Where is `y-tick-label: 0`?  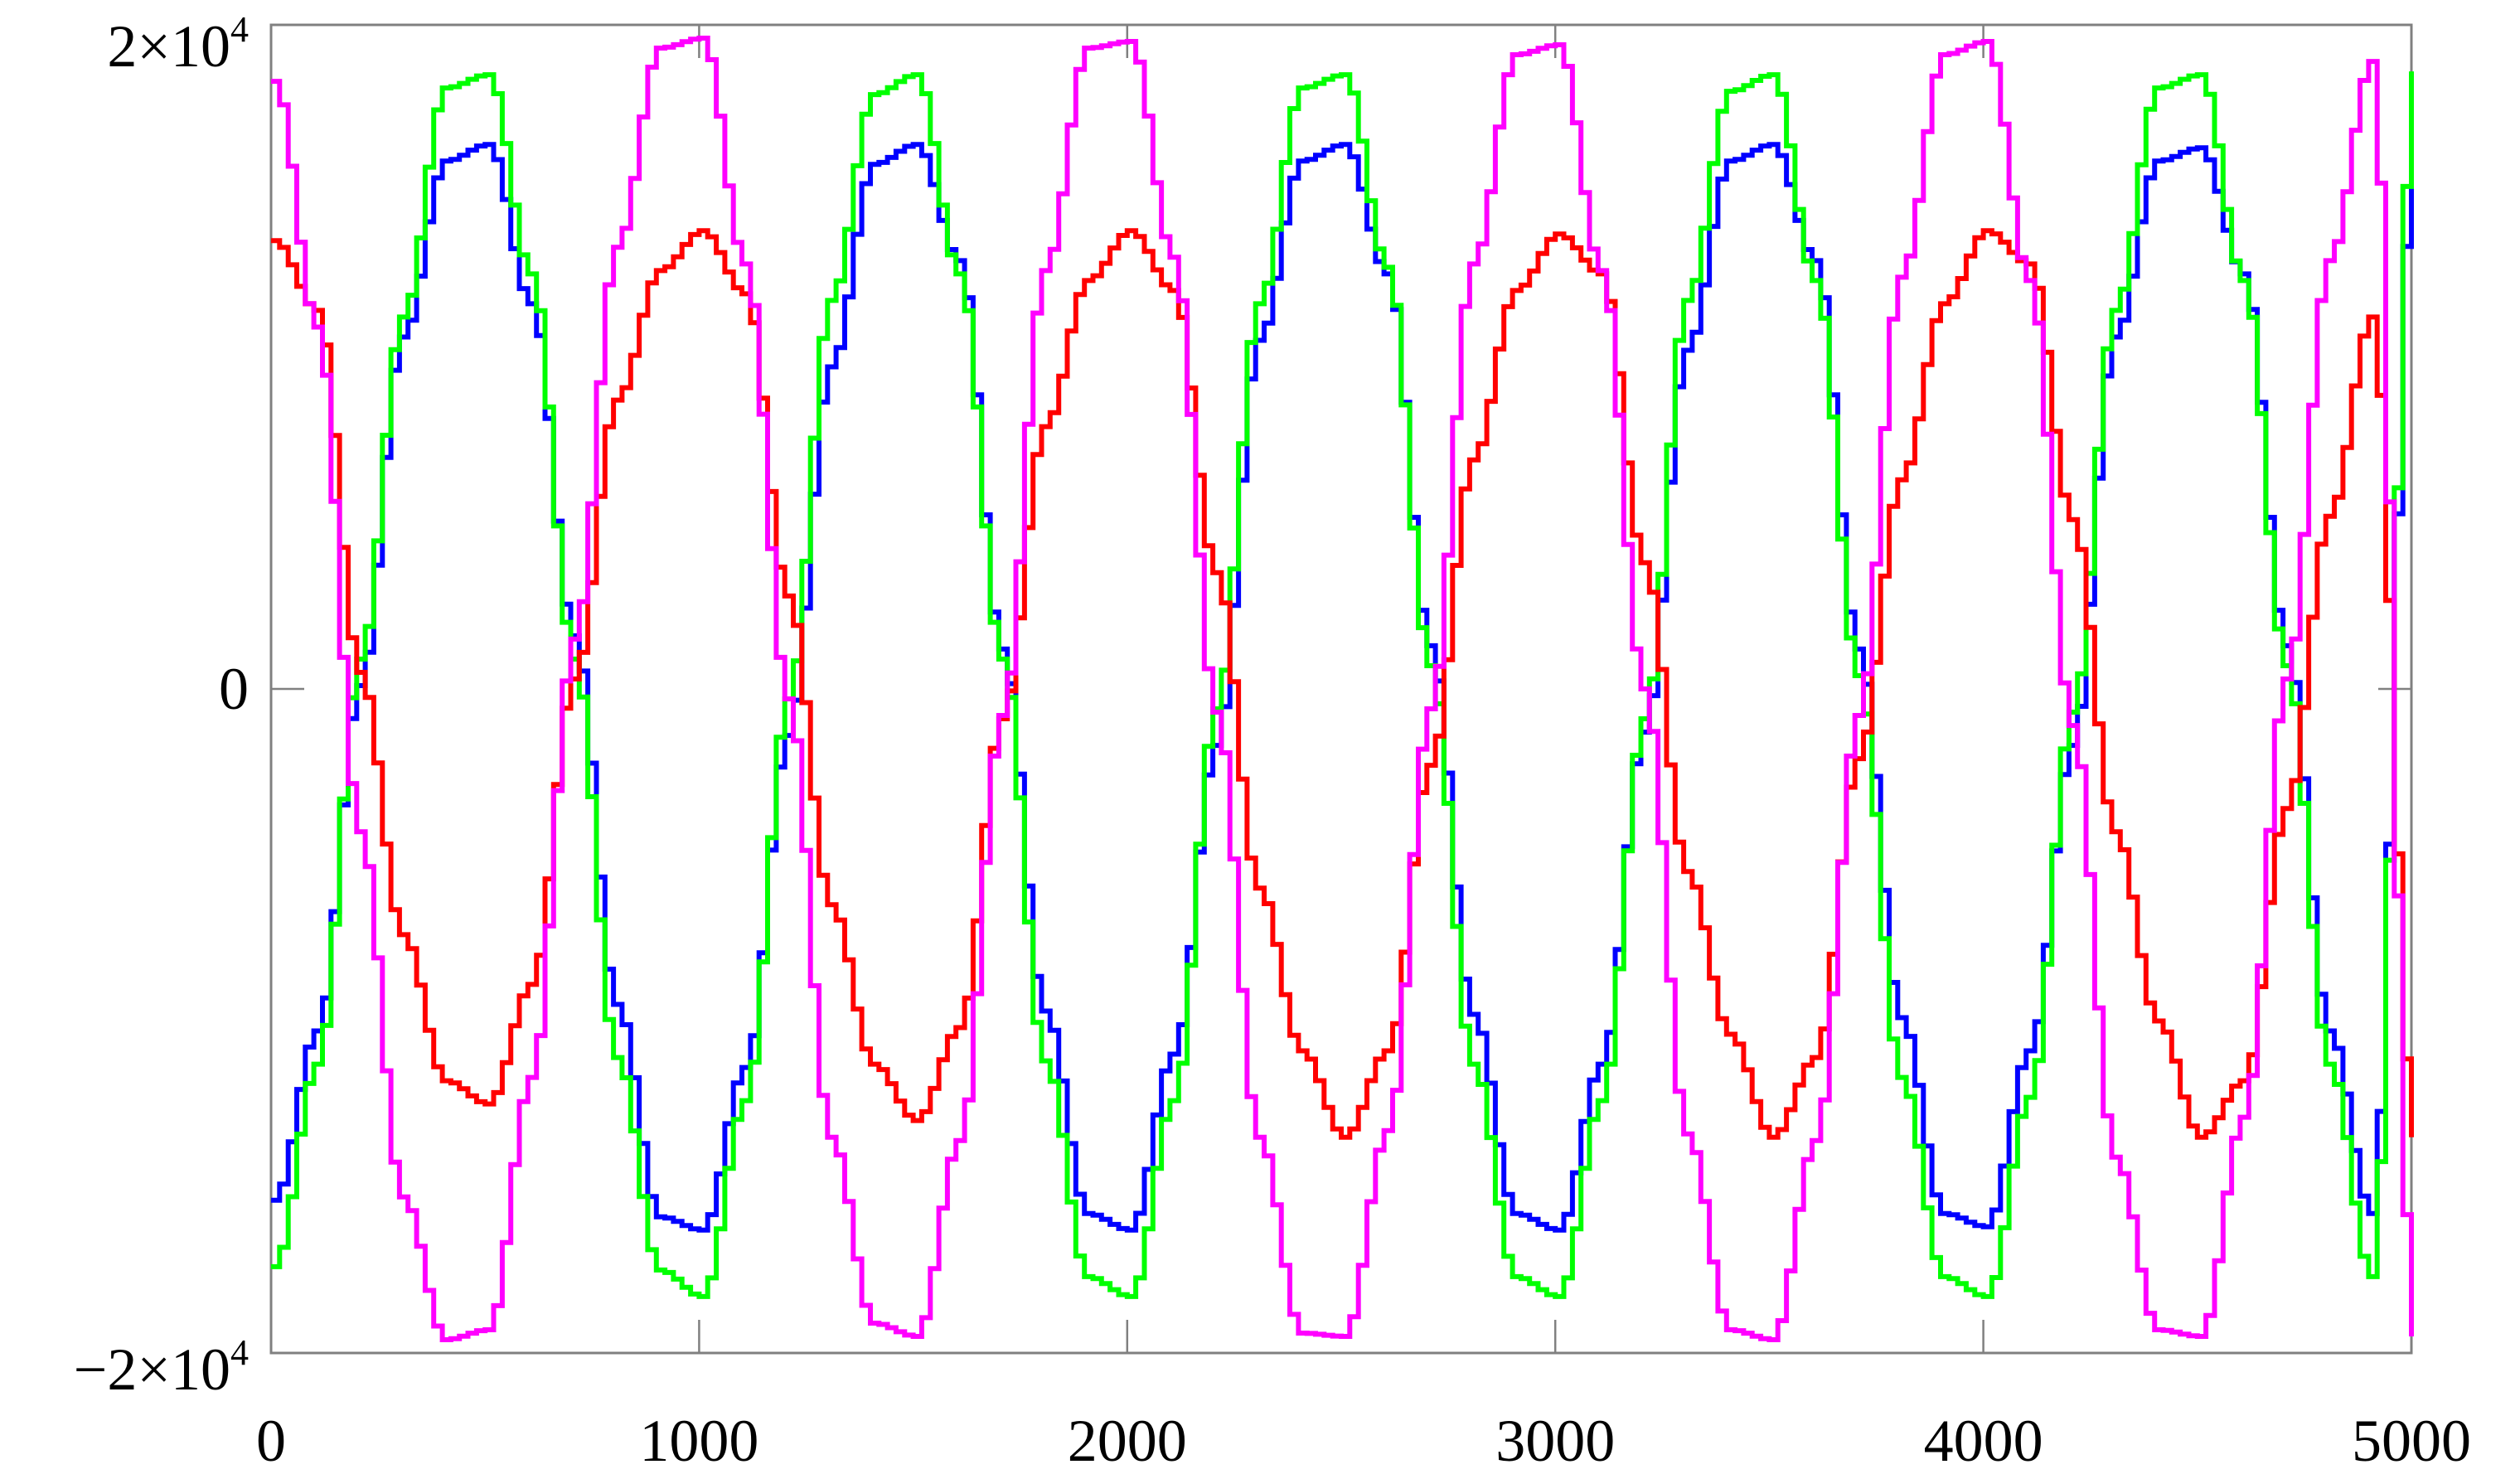
y-tick-label: 0 is located at coordinates (234, 689).